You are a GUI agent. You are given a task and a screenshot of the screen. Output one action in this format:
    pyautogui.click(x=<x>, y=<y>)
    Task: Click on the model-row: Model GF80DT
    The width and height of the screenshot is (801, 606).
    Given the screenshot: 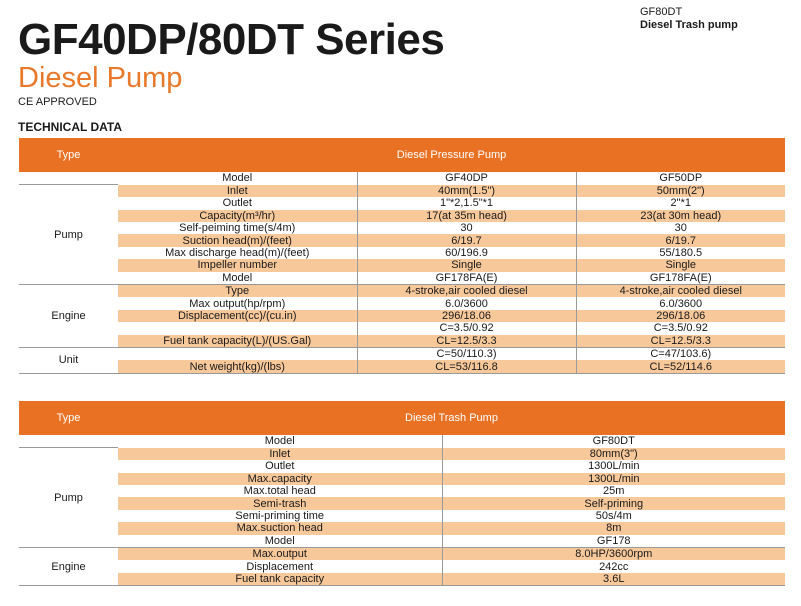 What is the action you would take?
    pyautogui.click(x=402, y=442)
    